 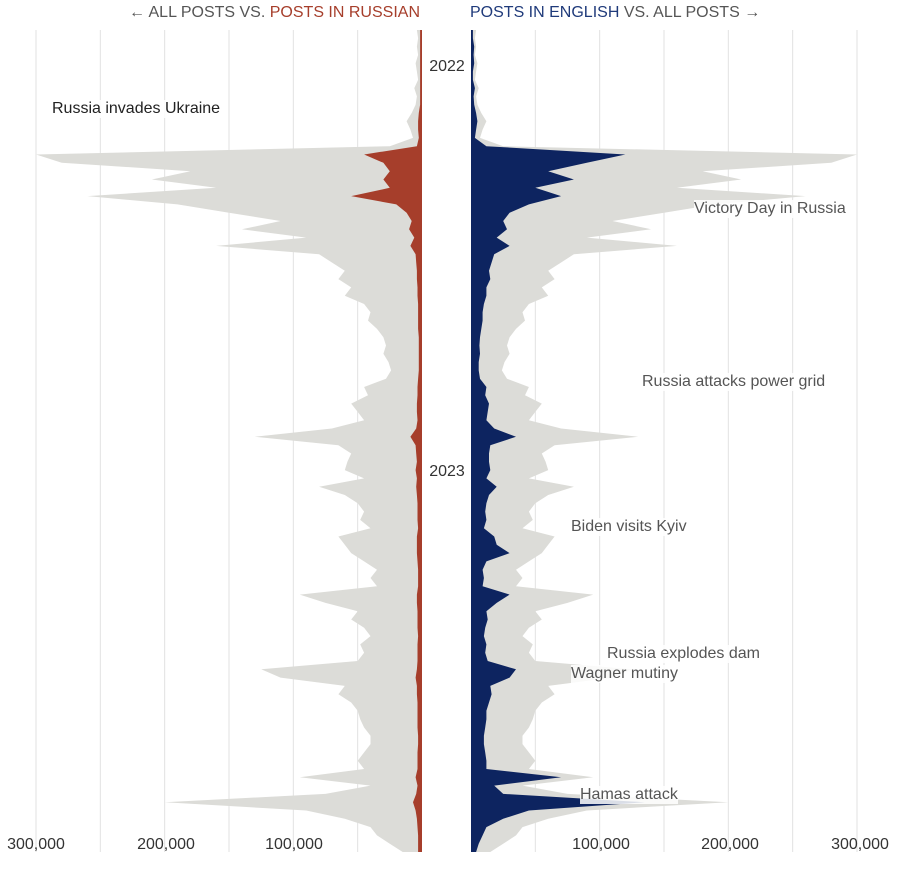 I want to click on right-header: POSTS IN ENGLISH VS. ALL POSTS →, so click(x=615, y=13).